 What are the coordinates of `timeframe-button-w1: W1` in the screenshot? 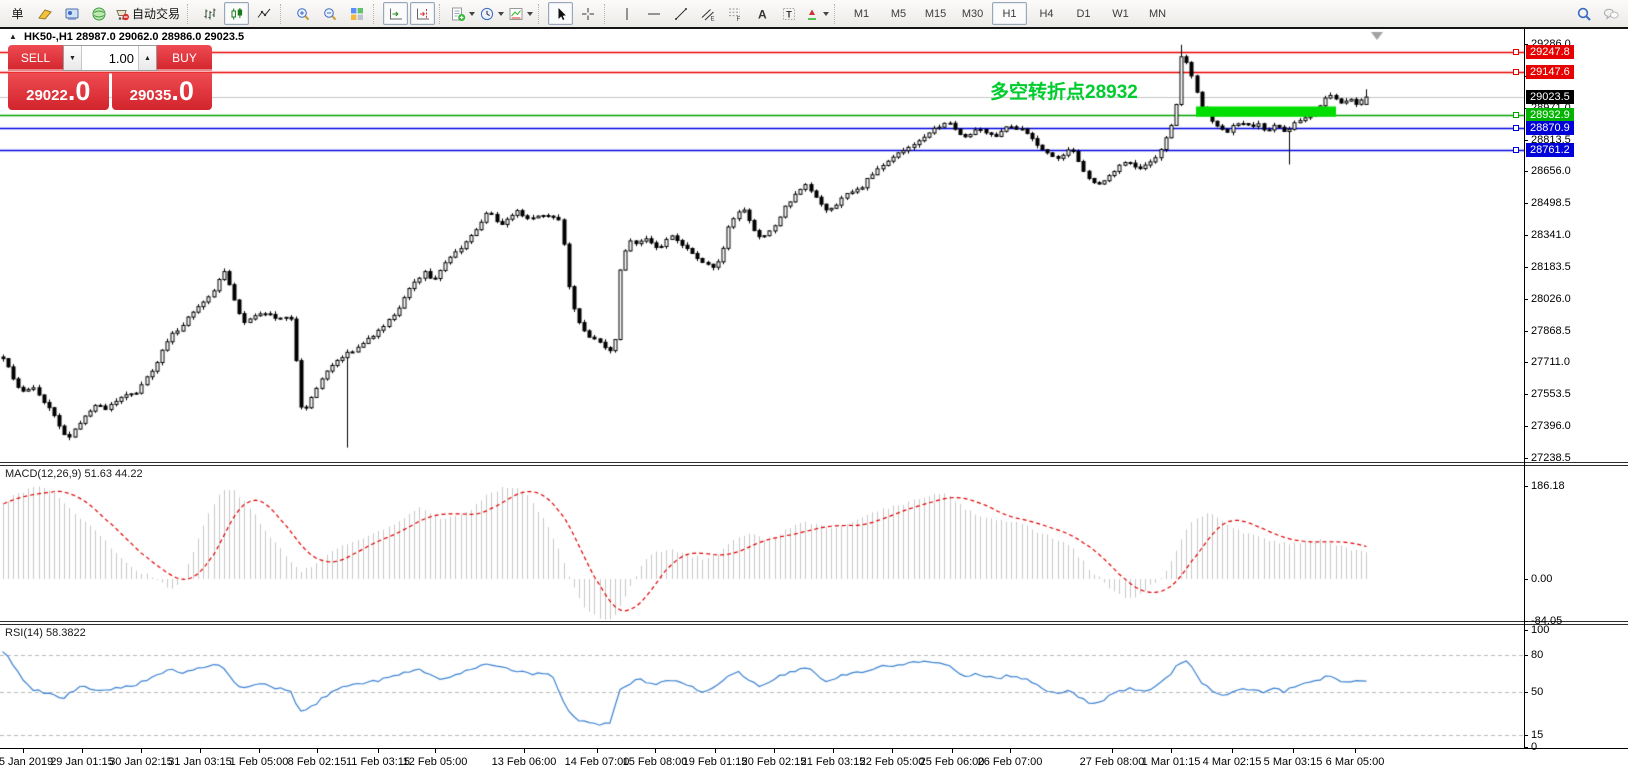 It's located at (1120, 13).